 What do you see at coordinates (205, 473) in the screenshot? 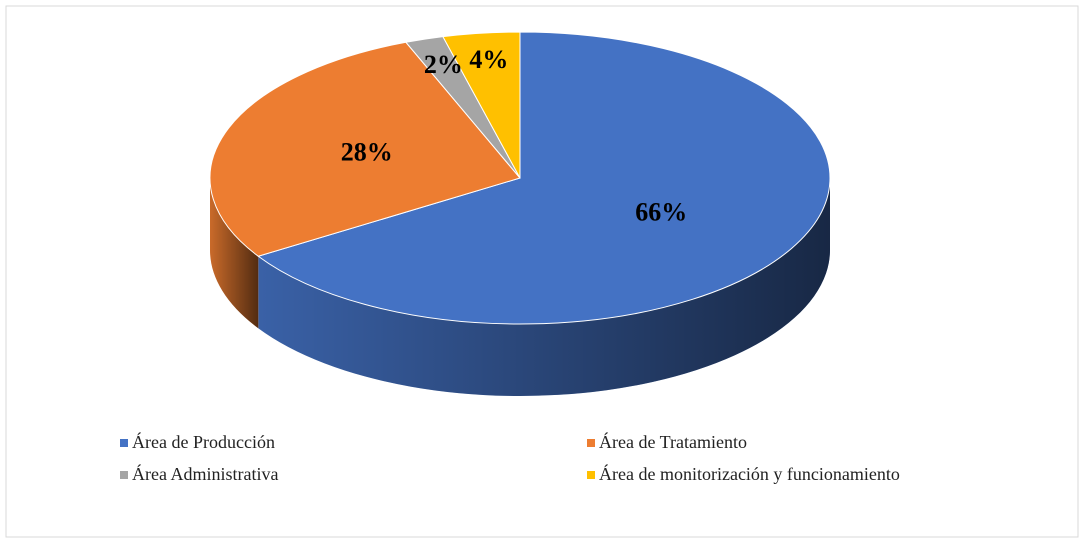
I see `legend-label: Área Administrativa` at bounding box center [205, 473].